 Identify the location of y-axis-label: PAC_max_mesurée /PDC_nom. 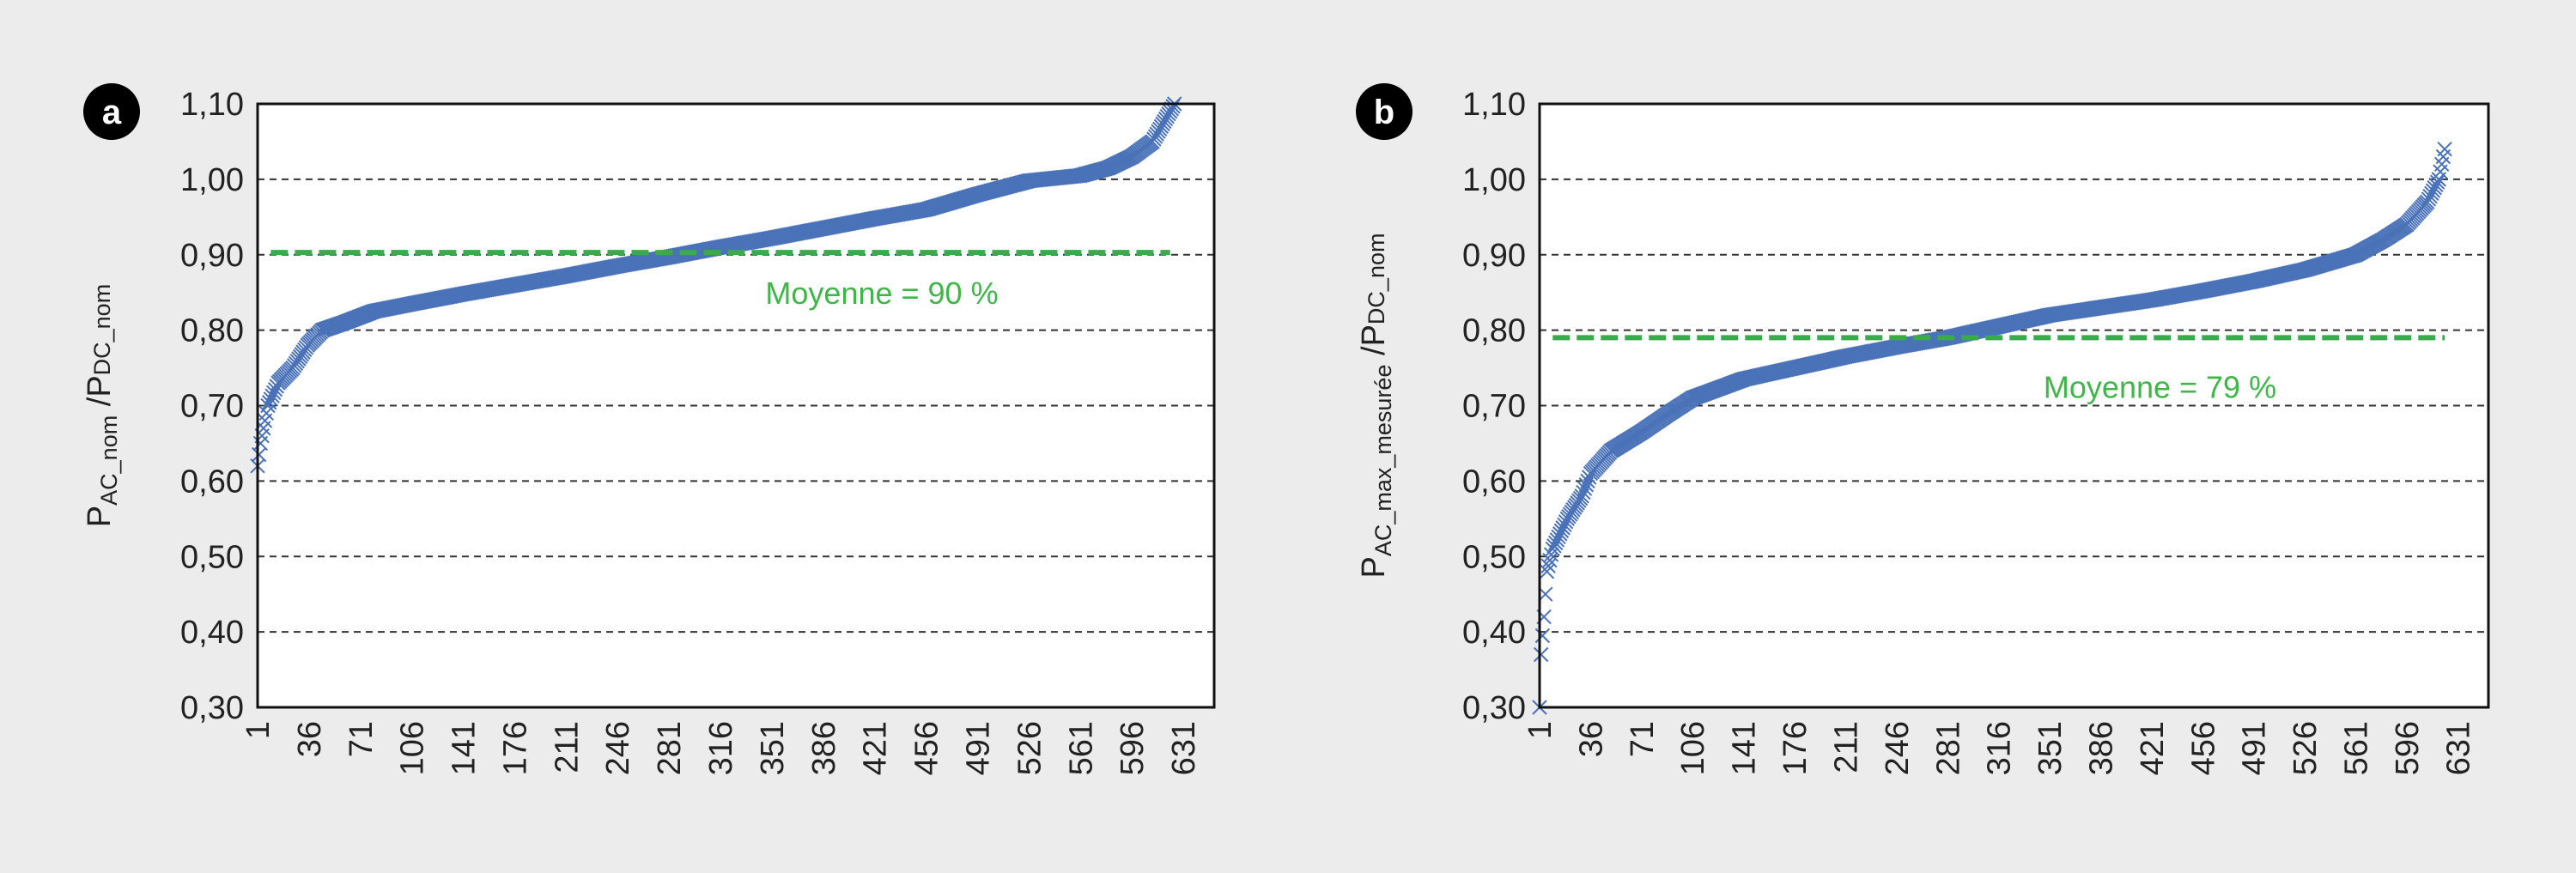
(1376, 406).